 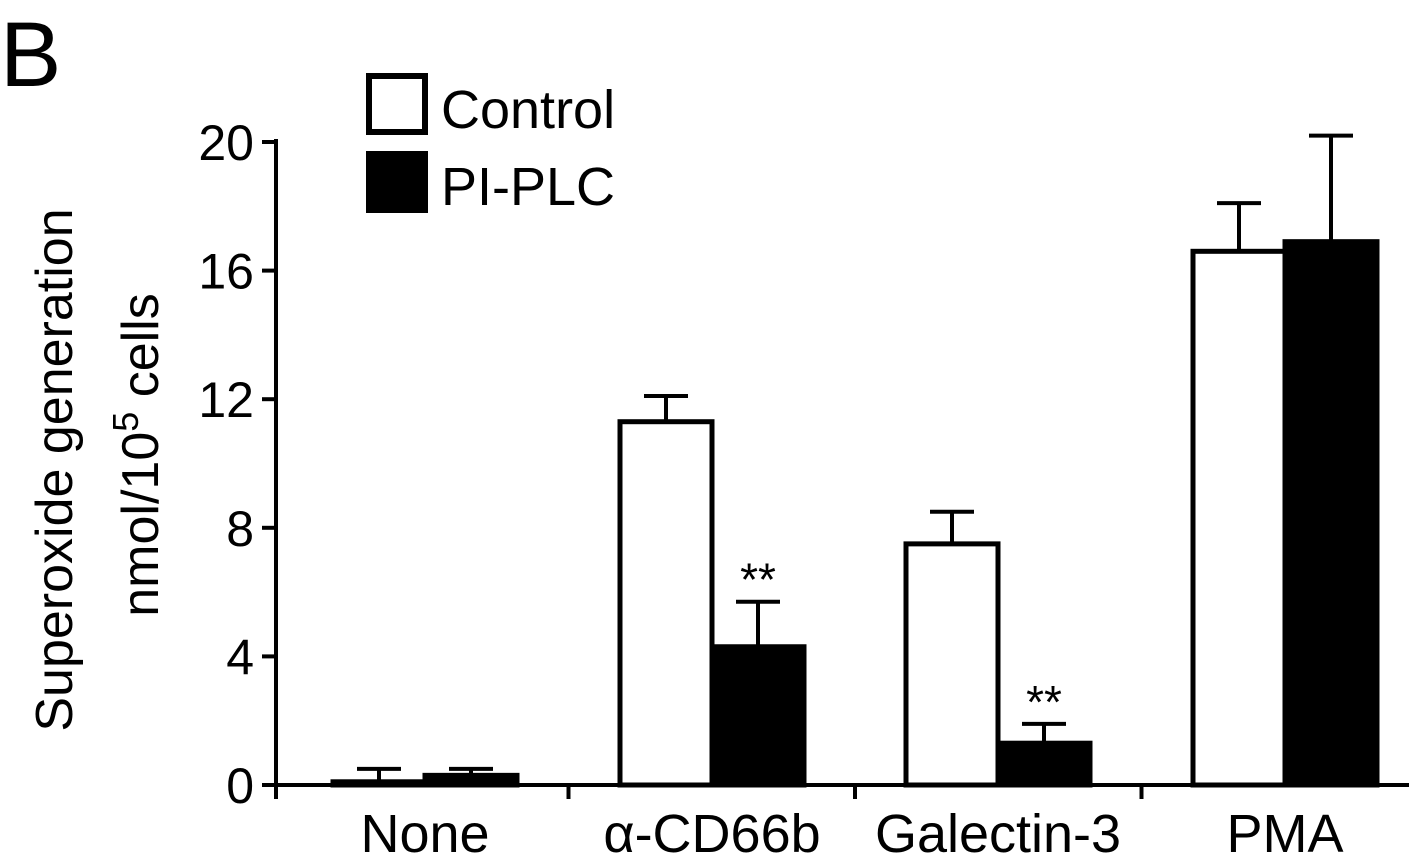 What do you see at coordinates (240, 529) in the screenshot?
I see `y-tick-label: 8` at bounding box center [240, 529].